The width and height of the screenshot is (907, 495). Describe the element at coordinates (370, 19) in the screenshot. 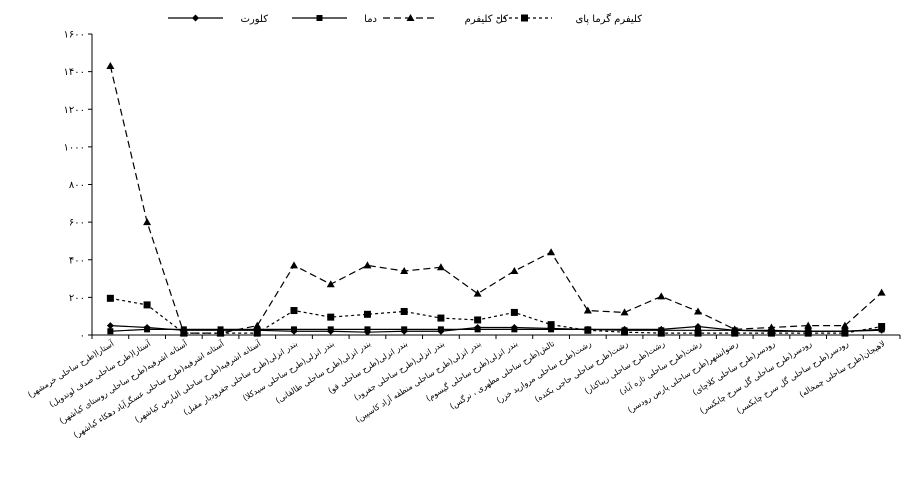

I see `legend-label: دما` at that location.